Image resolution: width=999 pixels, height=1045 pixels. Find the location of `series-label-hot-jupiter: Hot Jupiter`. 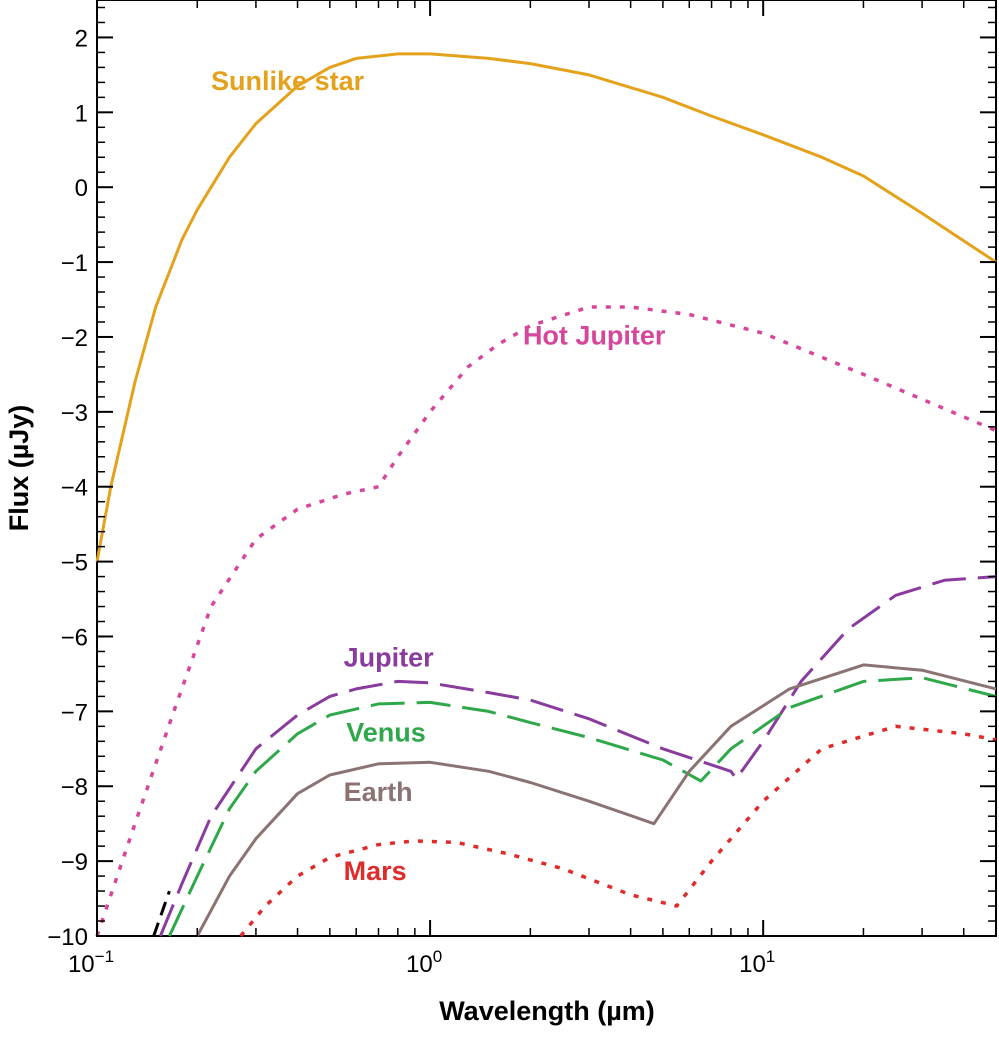

series-label-hot-jupiter: Hot Jupiter is located at coordinates (594, 335).